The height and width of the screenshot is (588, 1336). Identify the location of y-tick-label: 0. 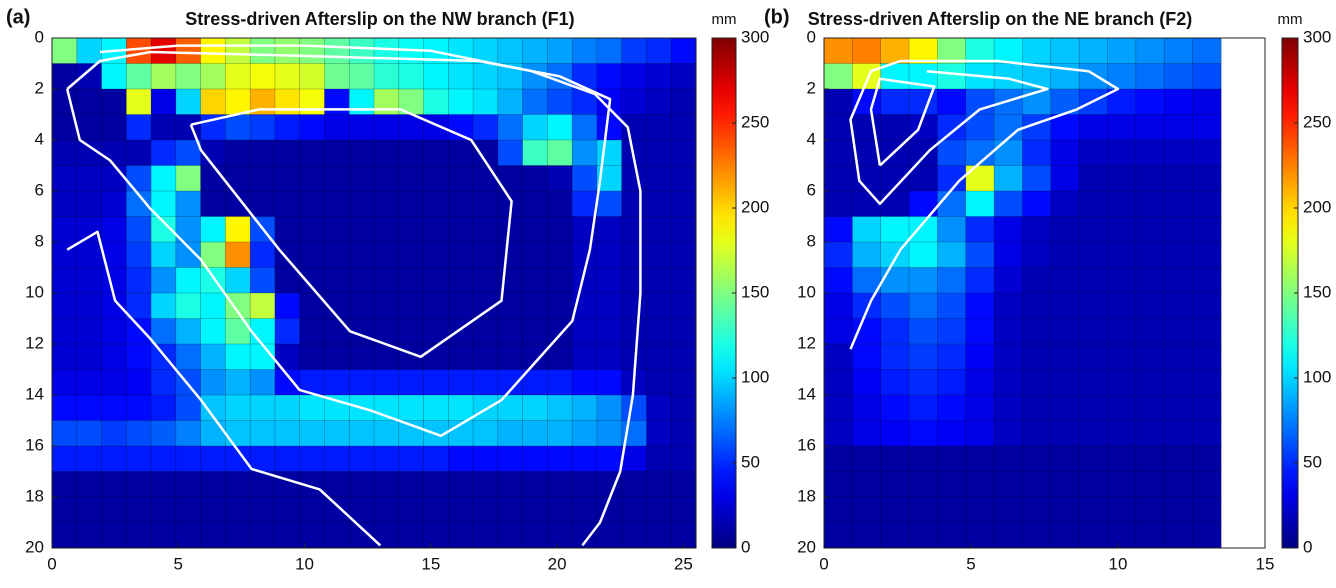
(39, 36).